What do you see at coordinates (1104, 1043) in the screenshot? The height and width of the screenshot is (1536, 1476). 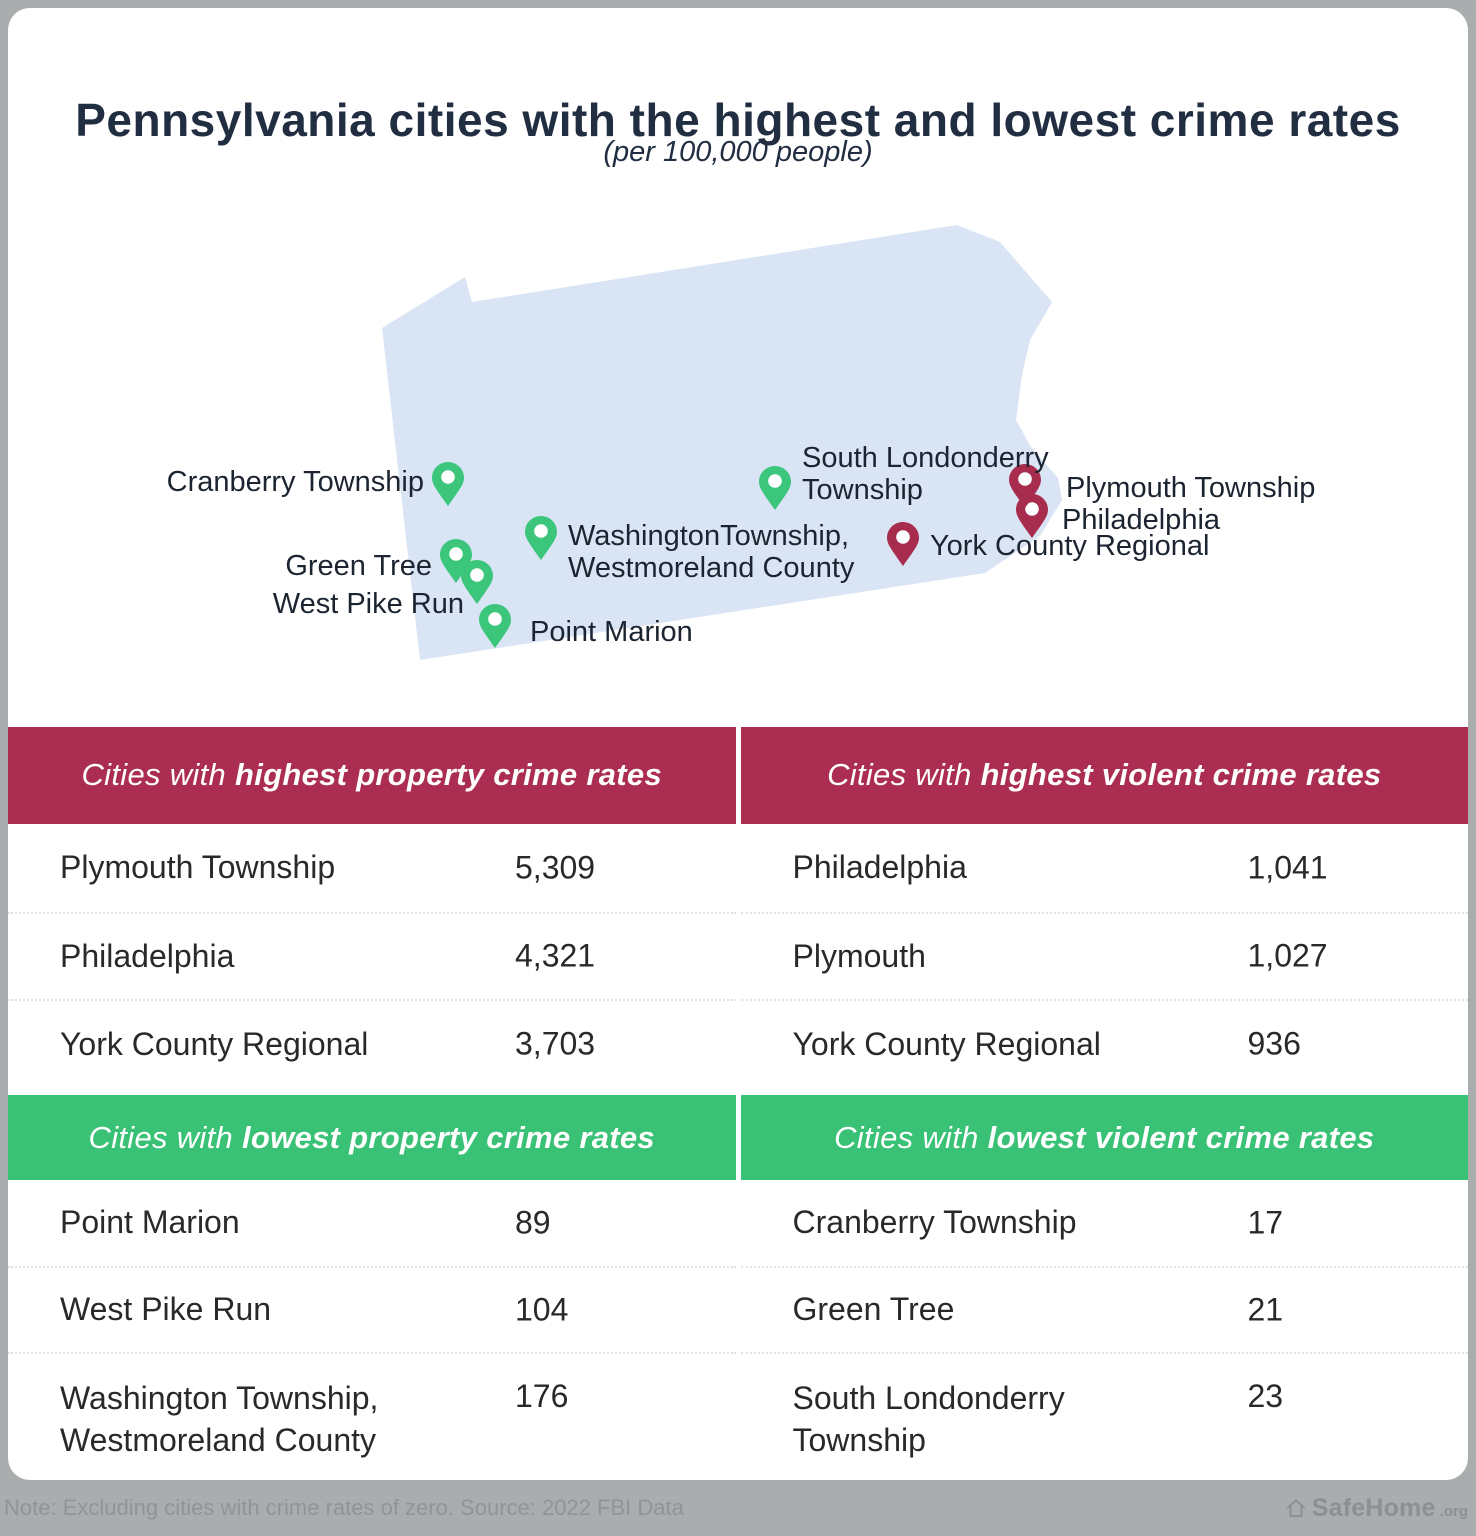 I see `table-row: York County Regional 936` at bounding box center [1104, 1043].